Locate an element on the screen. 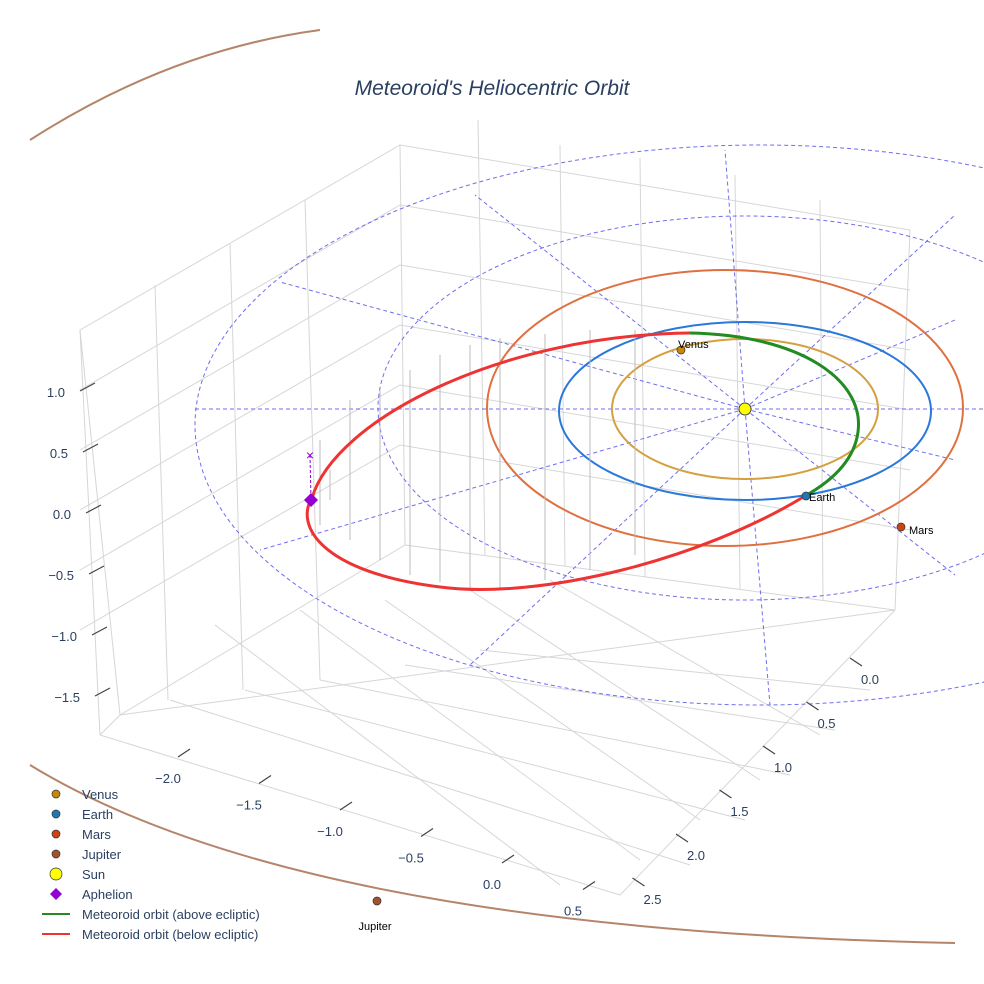 The height and width of the screenshot is (984, 984). z-tick-label: 0.5 is located at coordinates (59, 453).